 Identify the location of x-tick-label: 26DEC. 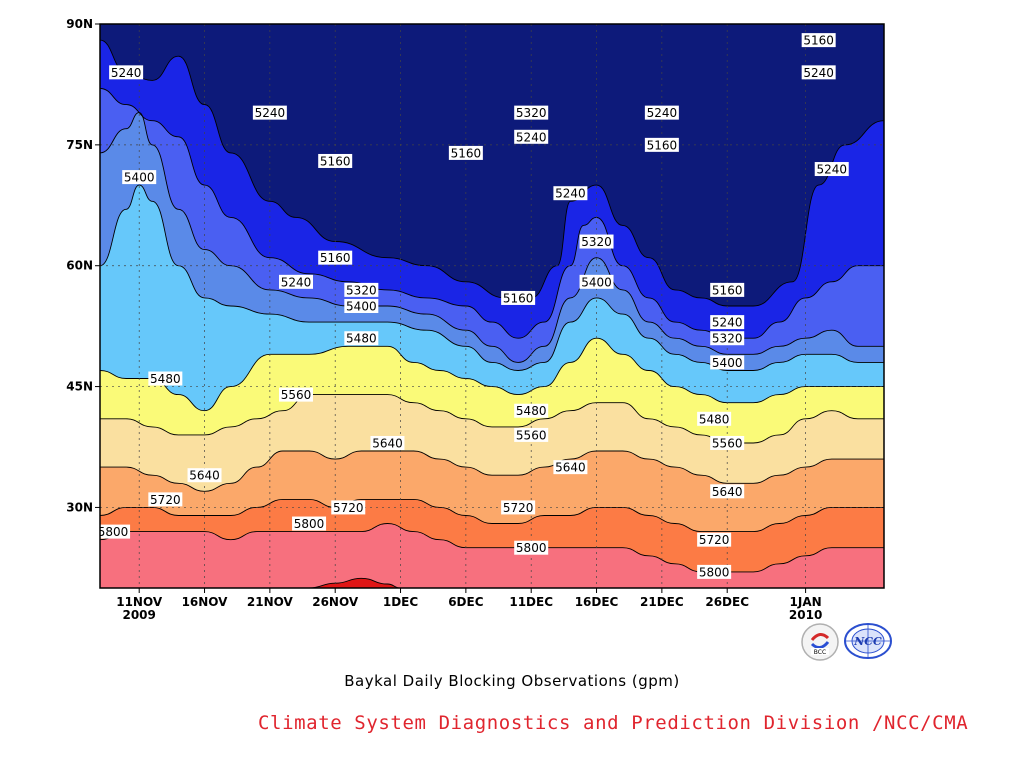
(727, 602).